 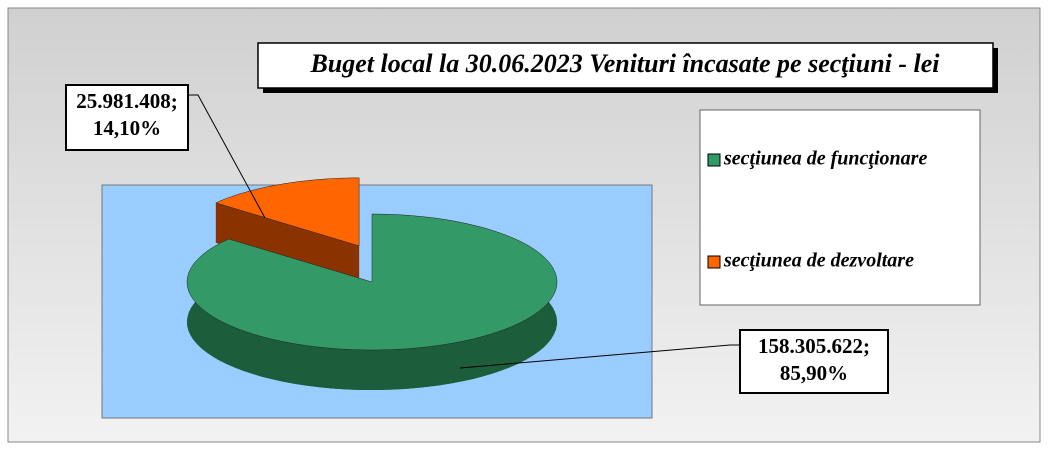 What do you see at coordinates (814, 373) in the screenshot?
I see `data-label: 85,90%` at bounding box center [814, 373].